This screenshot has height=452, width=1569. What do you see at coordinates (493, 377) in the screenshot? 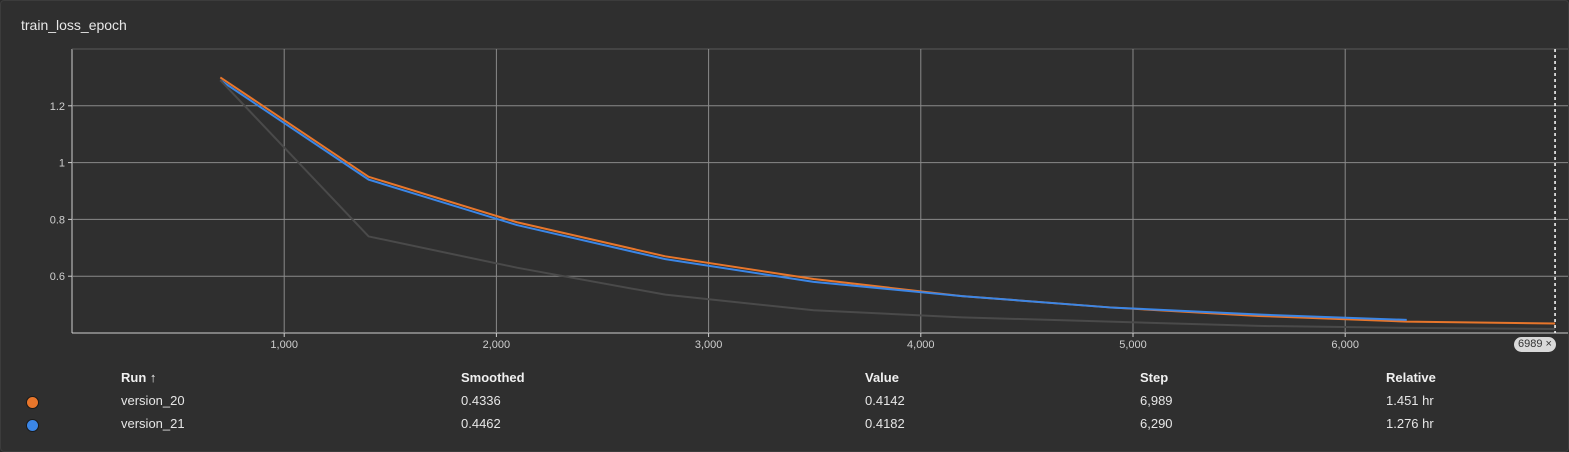
I see `header-smoothed: Smoothed` at bounding box center [493, 377].